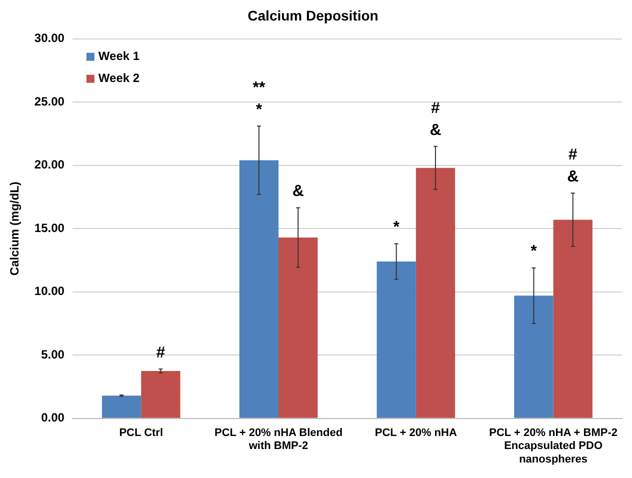 The image size is (632, 478). Describe the element at coordinates (53, 417) in the screenshot. I see `y-tick-label: 0.00` at that location.